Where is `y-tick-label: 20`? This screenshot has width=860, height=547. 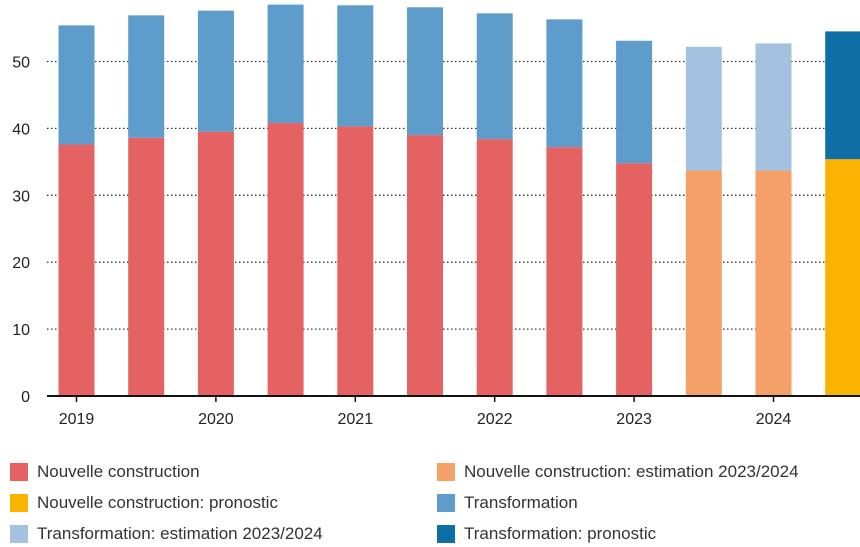 y-tick-label: 20 is located at coordinates (21, 263).